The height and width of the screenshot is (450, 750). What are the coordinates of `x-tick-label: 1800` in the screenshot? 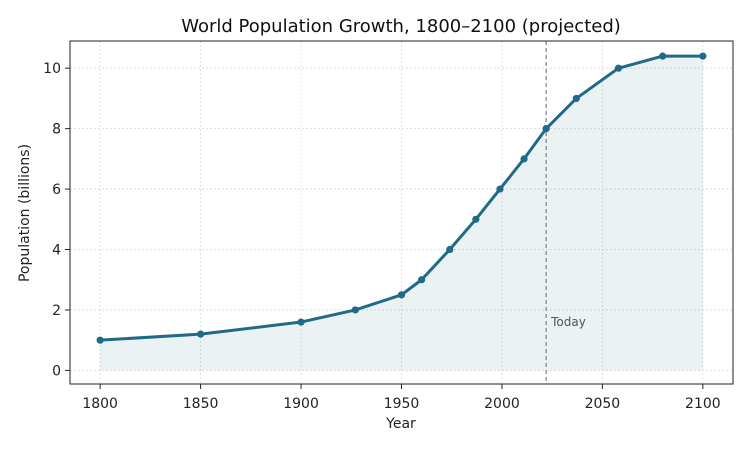 It's located at (100, 404).